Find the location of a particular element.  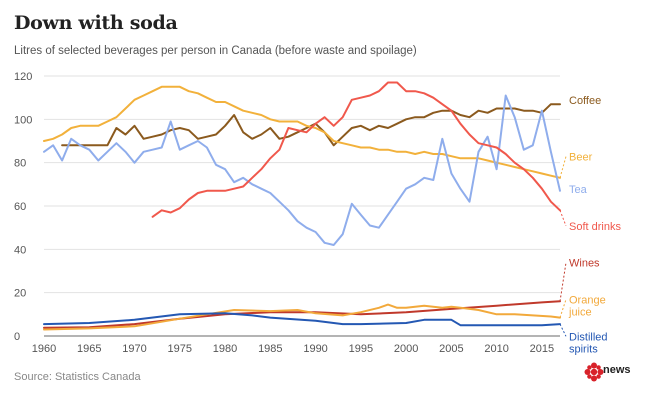

y-tick-label: 120 is located at coordinates (23, 77).